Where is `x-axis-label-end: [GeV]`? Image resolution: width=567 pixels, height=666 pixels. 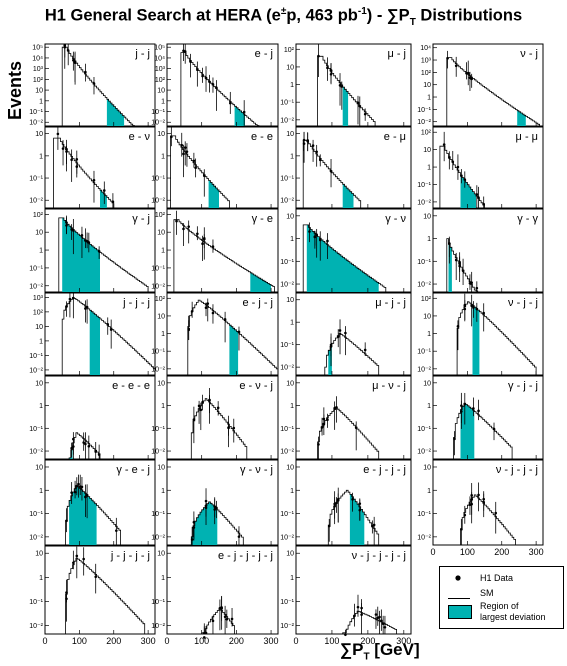
x-axis-label-end: [GeV] is located at coordinates (394, 649).